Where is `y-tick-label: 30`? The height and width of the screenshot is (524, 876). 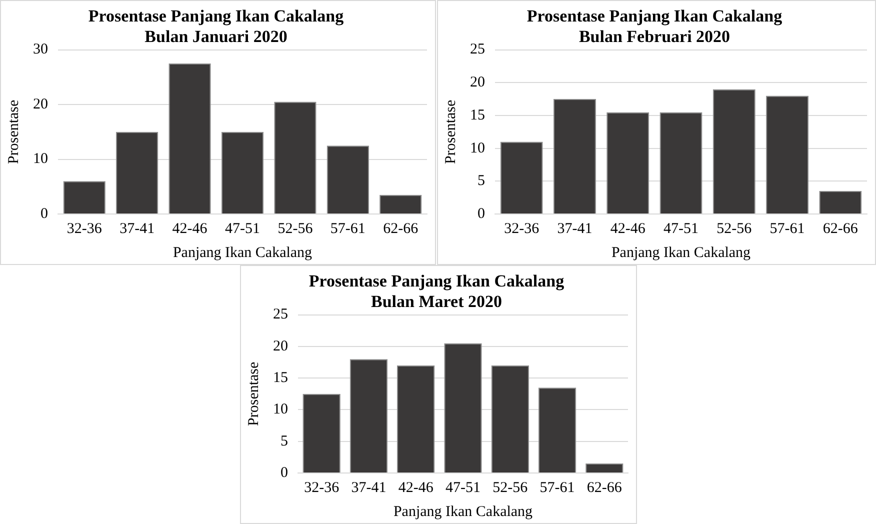 y-tick-label: 30 is located at coordinates (40, 50).